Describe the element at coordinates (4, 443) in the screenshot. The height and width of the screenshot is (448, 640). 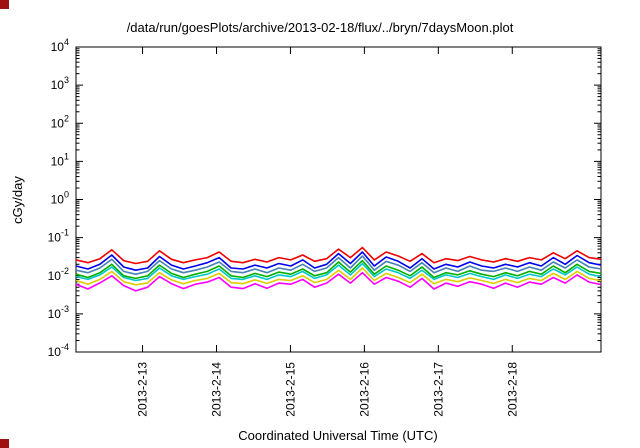
I see `corner-marker-bottom` at that location.